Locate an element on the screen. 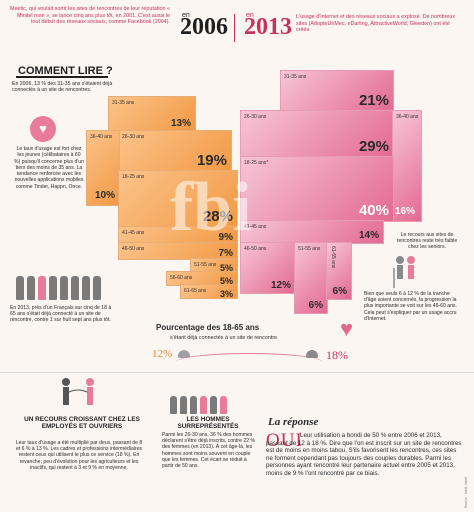 The height and width of the screenshot is (512, 474). year-prefix: en is located at coordinates (186, 15).